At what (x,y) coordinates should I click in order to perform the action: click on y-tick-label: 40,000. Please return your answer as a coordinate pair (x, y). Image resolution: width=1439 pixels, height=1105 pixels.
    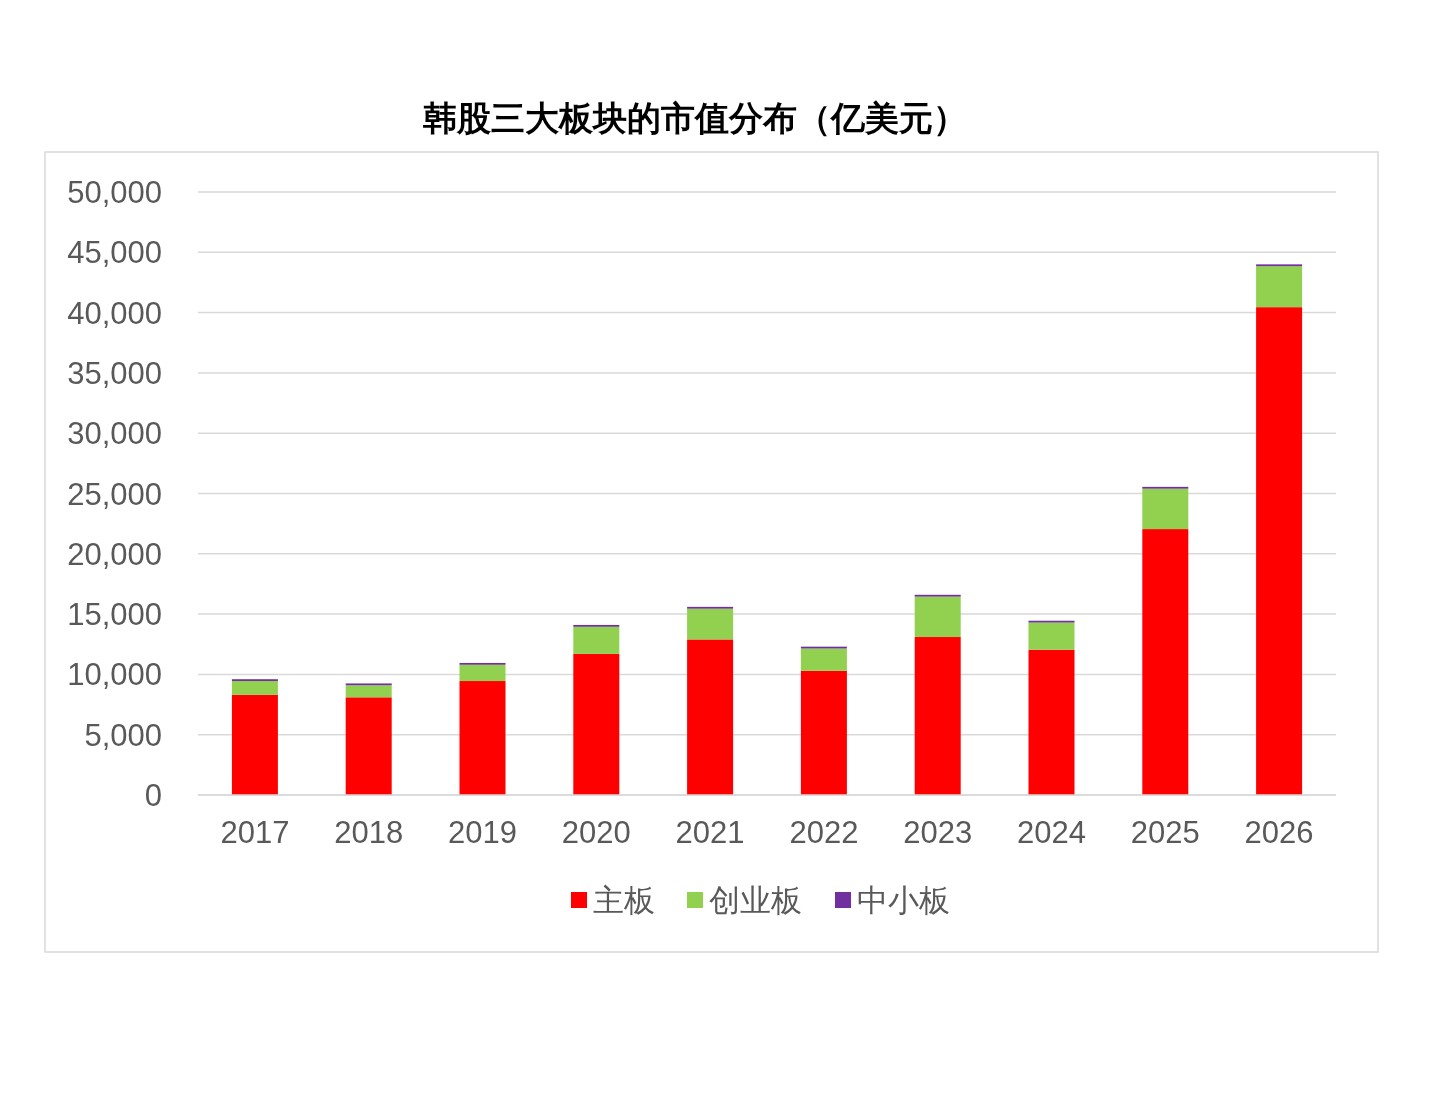
    Looking at the image, I should click on (114, 313).